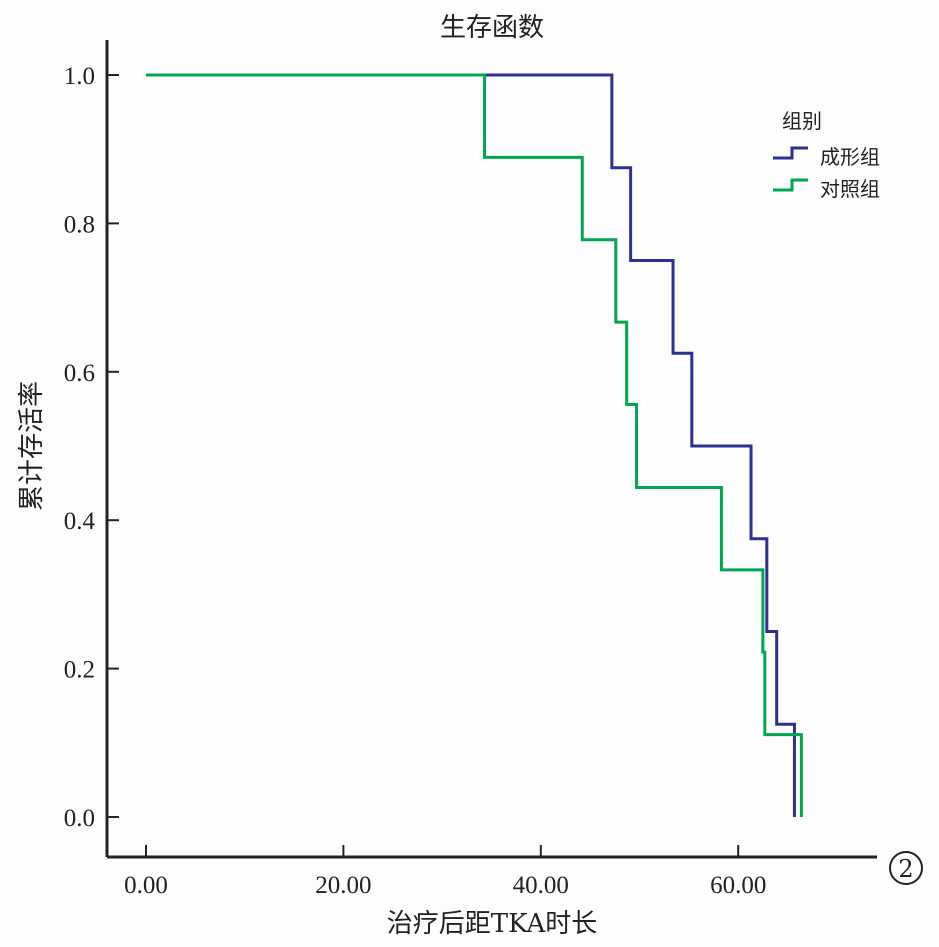  I want to click on y-tick-label: 0.4, so click(80, 521).